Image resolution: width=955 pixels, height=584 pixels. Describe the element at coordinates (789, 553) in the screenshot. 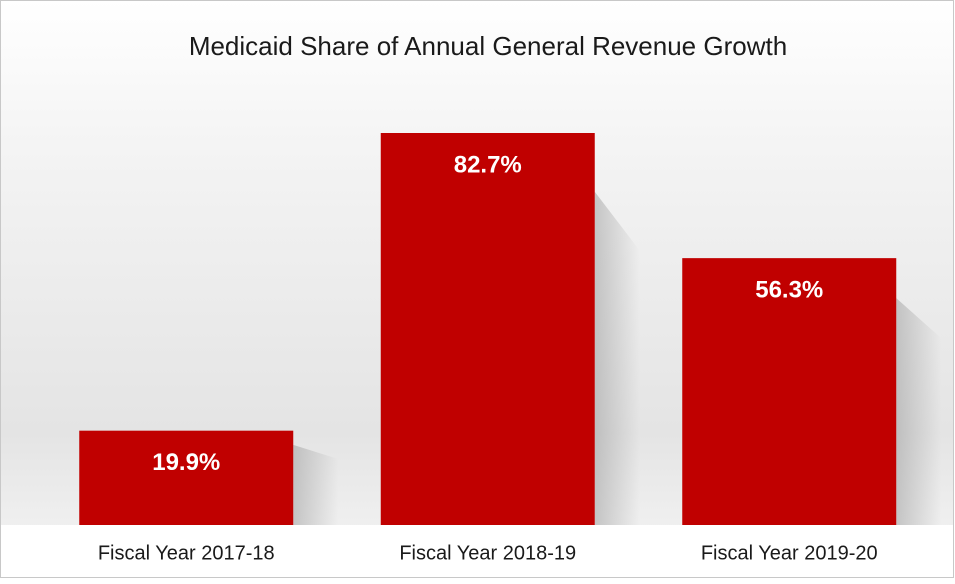

I see `x-tick-label: Fiscal Year 2019-20` at that location.